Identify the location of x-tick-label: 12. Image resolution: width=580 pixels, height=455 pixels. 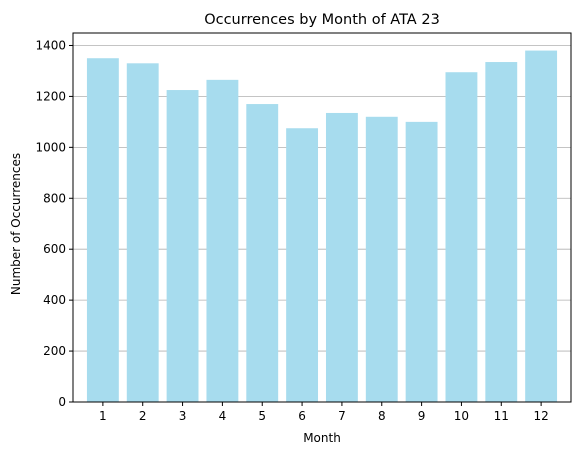
(540, 416).